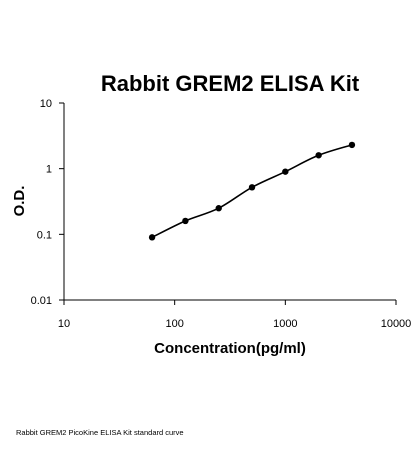 The height and width of the screenshot is (450, 420). Describe the element at coordinates (19, 201) in the screenshot. I see `y-axis-title: O.D.` at that location.